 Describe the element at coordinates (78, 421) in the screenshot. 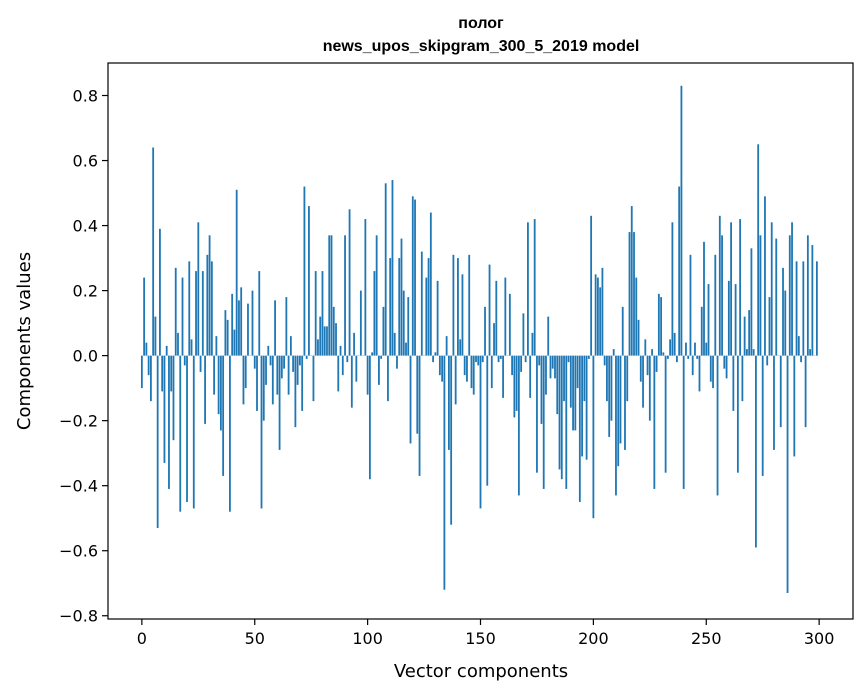

I see `y-tick-label: −0.2` at that location.